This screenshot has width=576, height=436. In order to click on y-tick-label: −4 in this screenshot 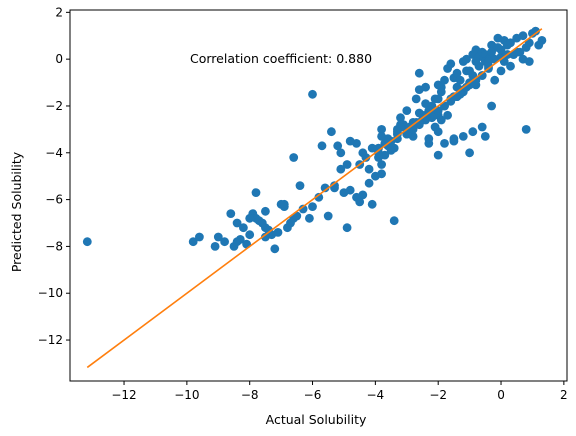, I will do `click(54, 153)`.